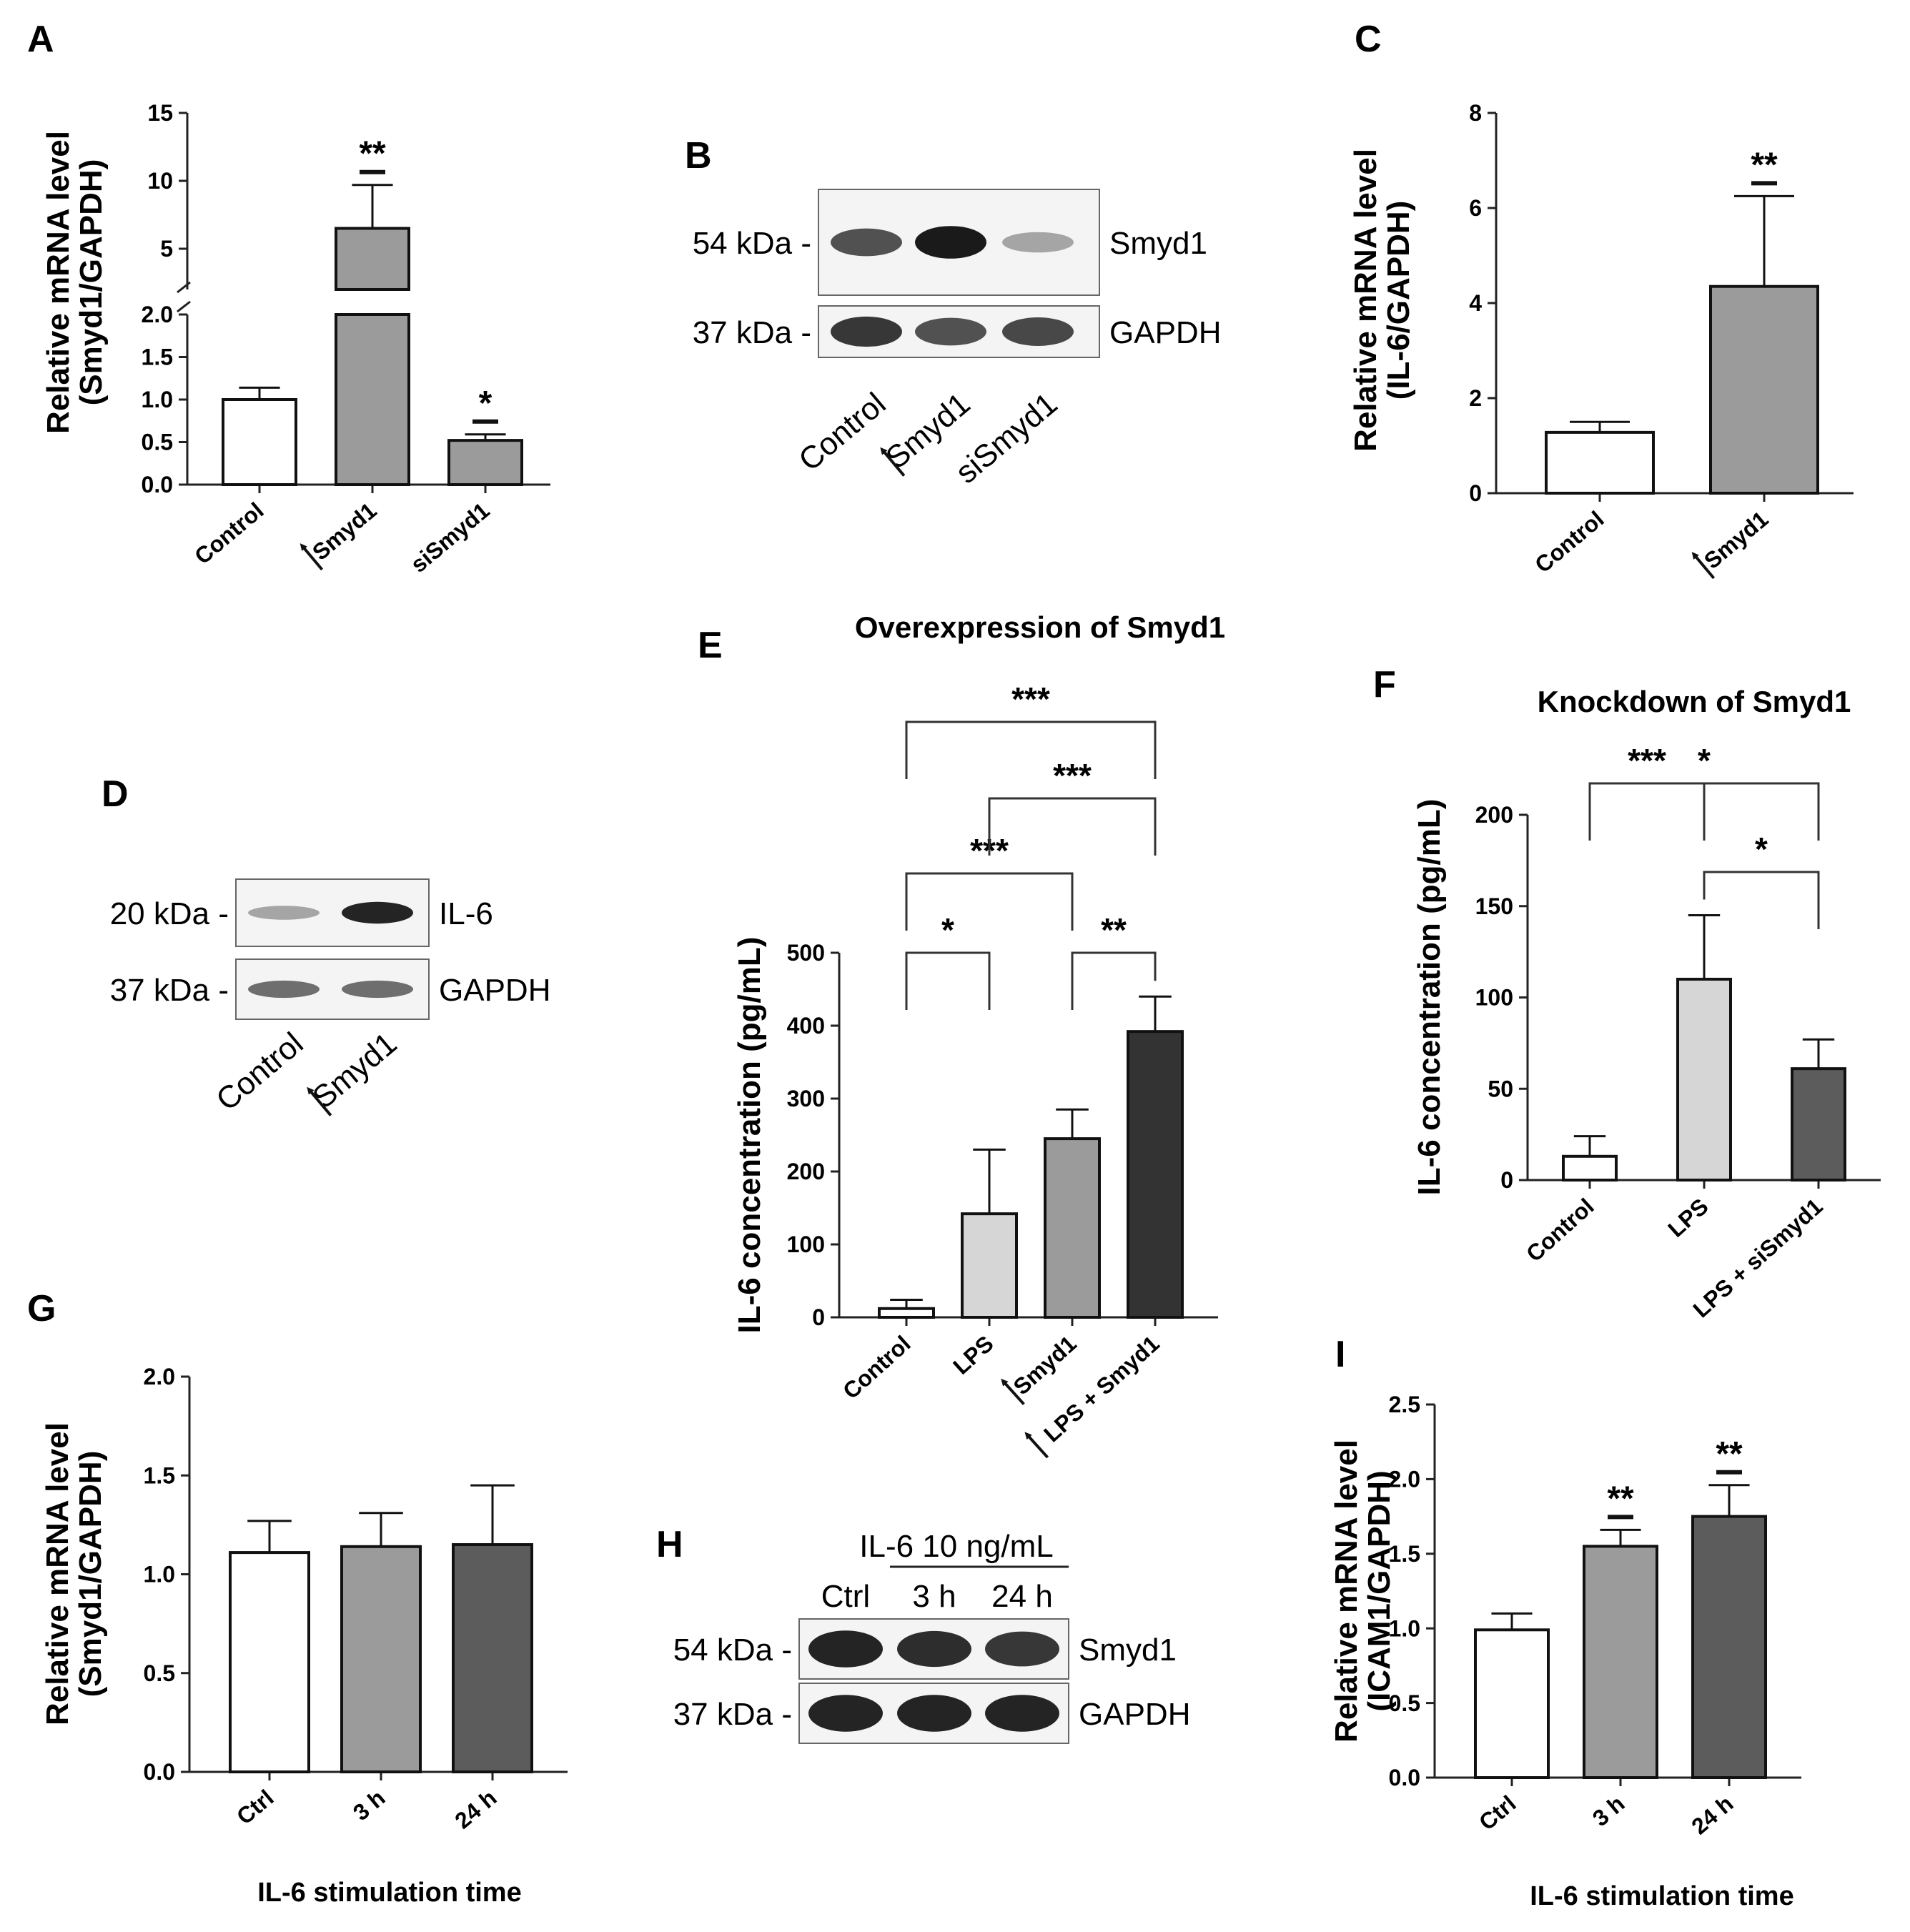 This screenshot has width=1910, height=1932. I want to click on axis-break-mark, so click(184, 306).